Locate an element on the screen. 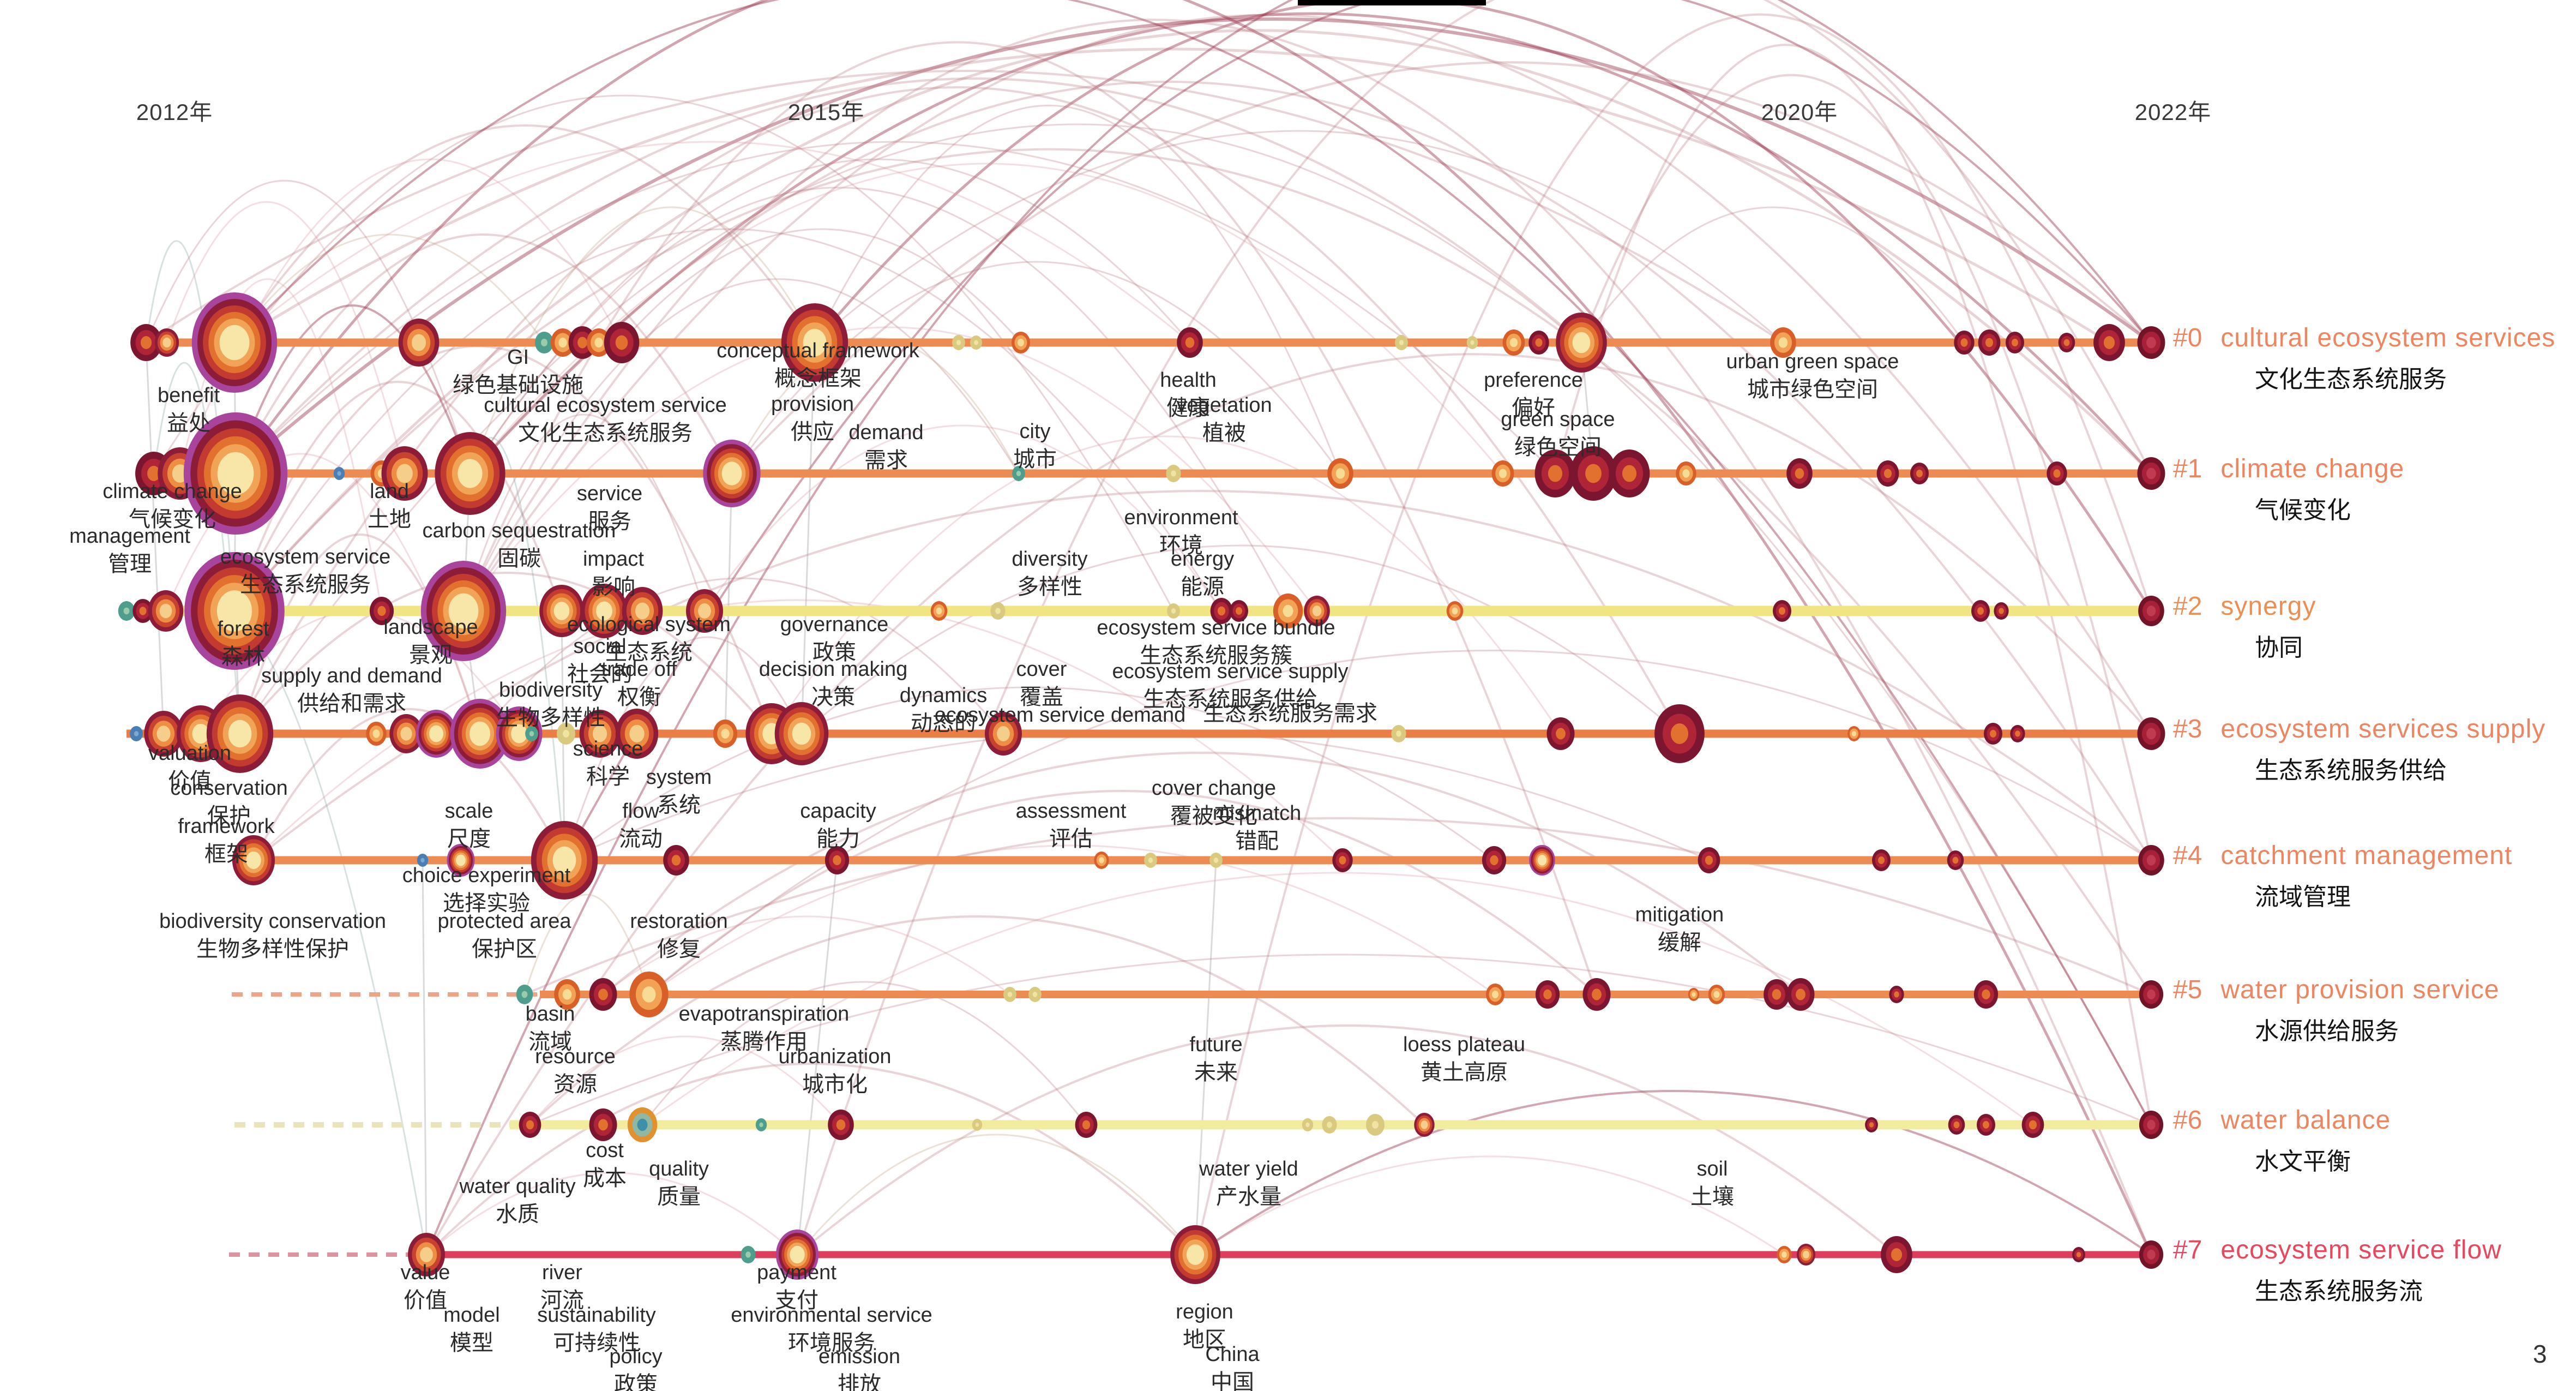 The height and width of the screenshot is (1391, 2576). keyword-en: future is located at coordinates (1216, 1044).